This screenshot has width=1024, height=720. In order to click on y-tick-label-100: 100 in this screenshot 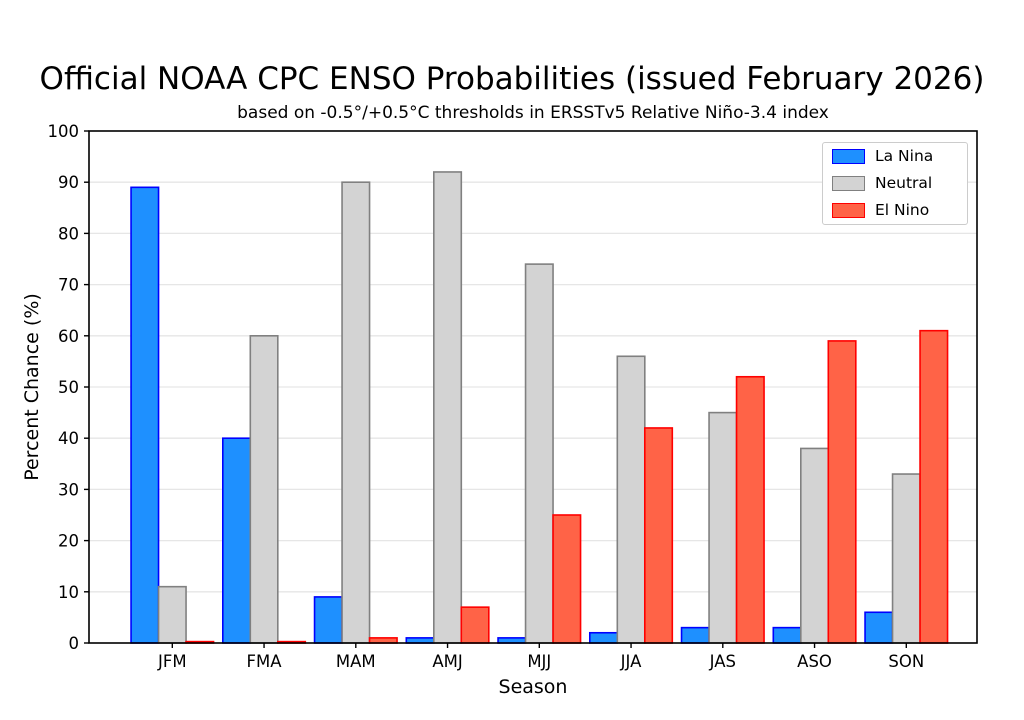, I will do `click(64, 131)`.